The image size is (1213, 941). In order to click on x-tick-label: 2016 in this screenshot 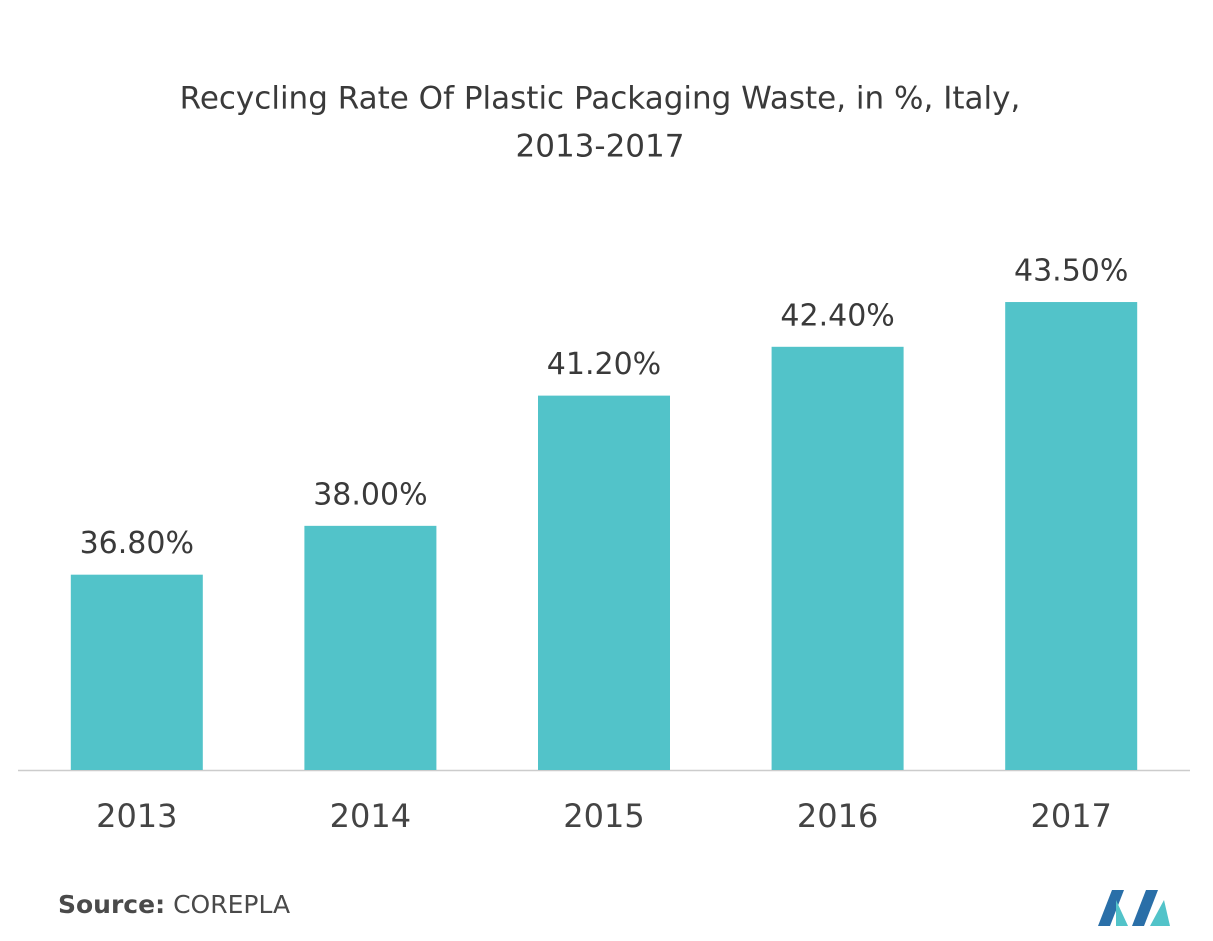, I will do `click(837, 816)`.